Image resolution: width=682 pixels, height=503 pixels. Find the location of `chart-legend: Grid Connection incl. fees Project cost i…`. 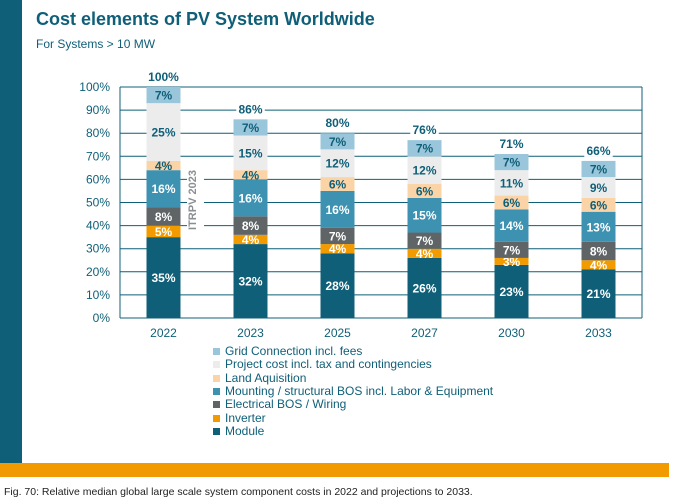

chart-legend: Grid Connection incl. fees Project cost i… is located at coordinates (353, 391).